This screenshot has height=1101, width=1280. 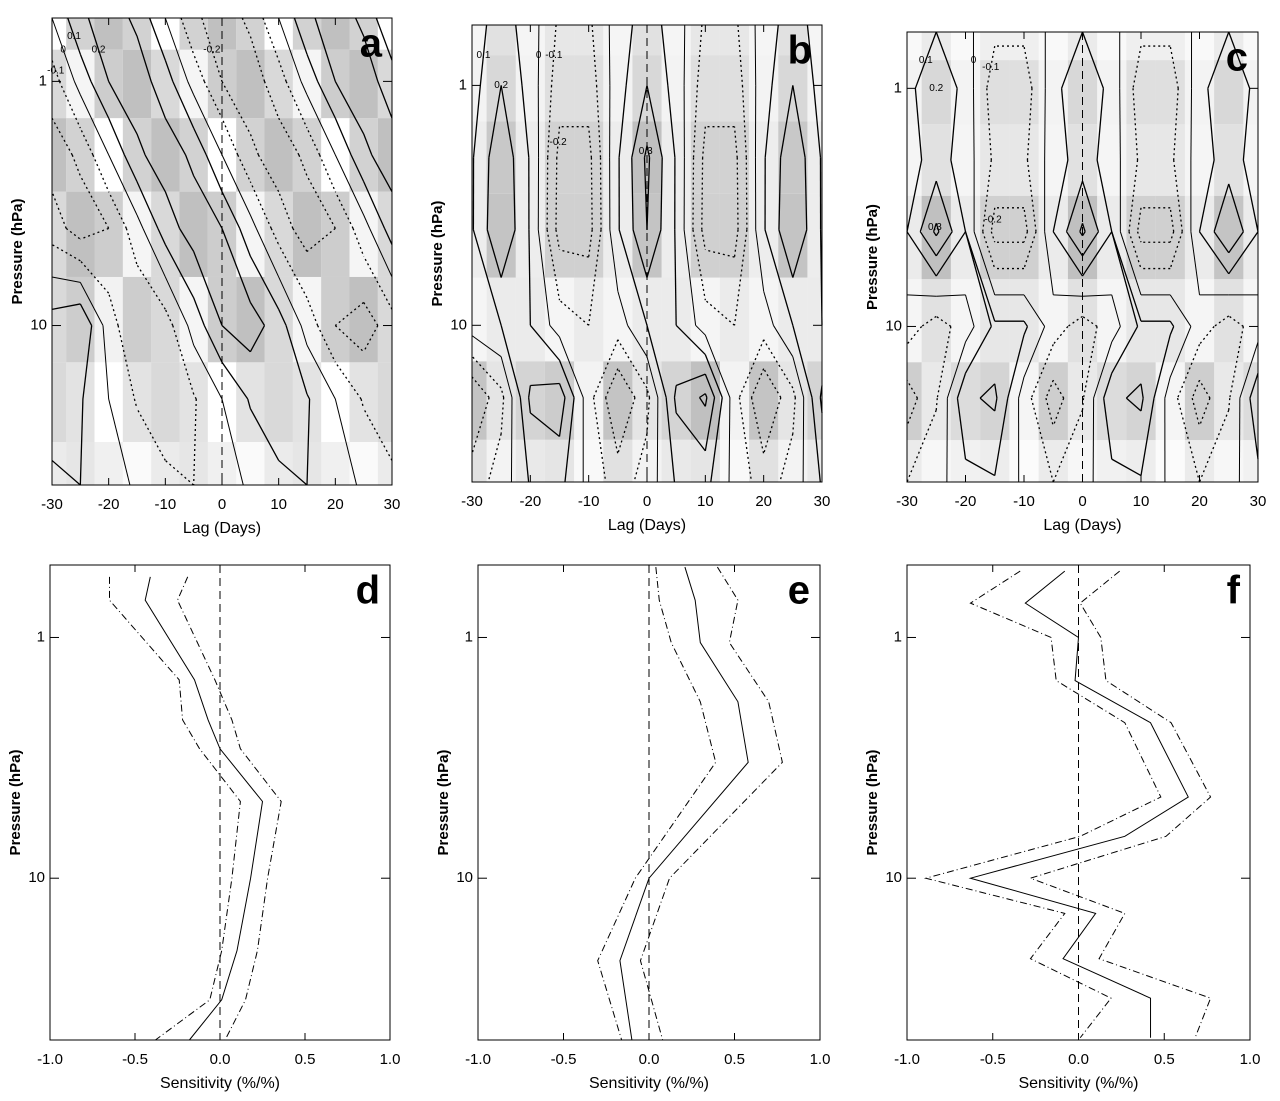 What do you see at coordinates (530, 501) in the screenshot?
I see `x-tick-label: -20` at bounding box center [530, 501].